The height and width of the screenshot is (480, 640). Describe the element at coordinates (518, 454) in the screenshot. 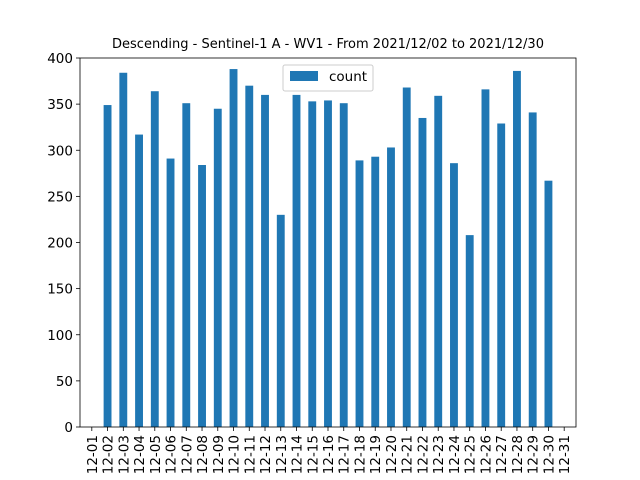

I see `x-tick-label: 12-28` at that location.